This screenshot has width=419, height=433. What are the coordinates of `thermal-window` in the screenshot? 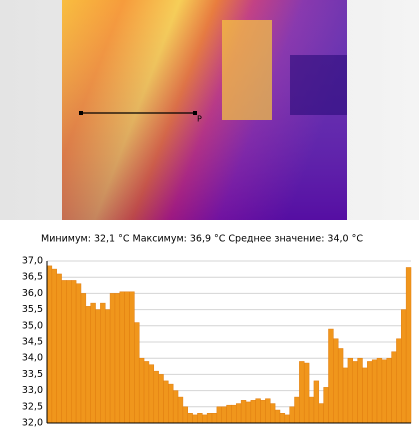 It's located at (247, 70).